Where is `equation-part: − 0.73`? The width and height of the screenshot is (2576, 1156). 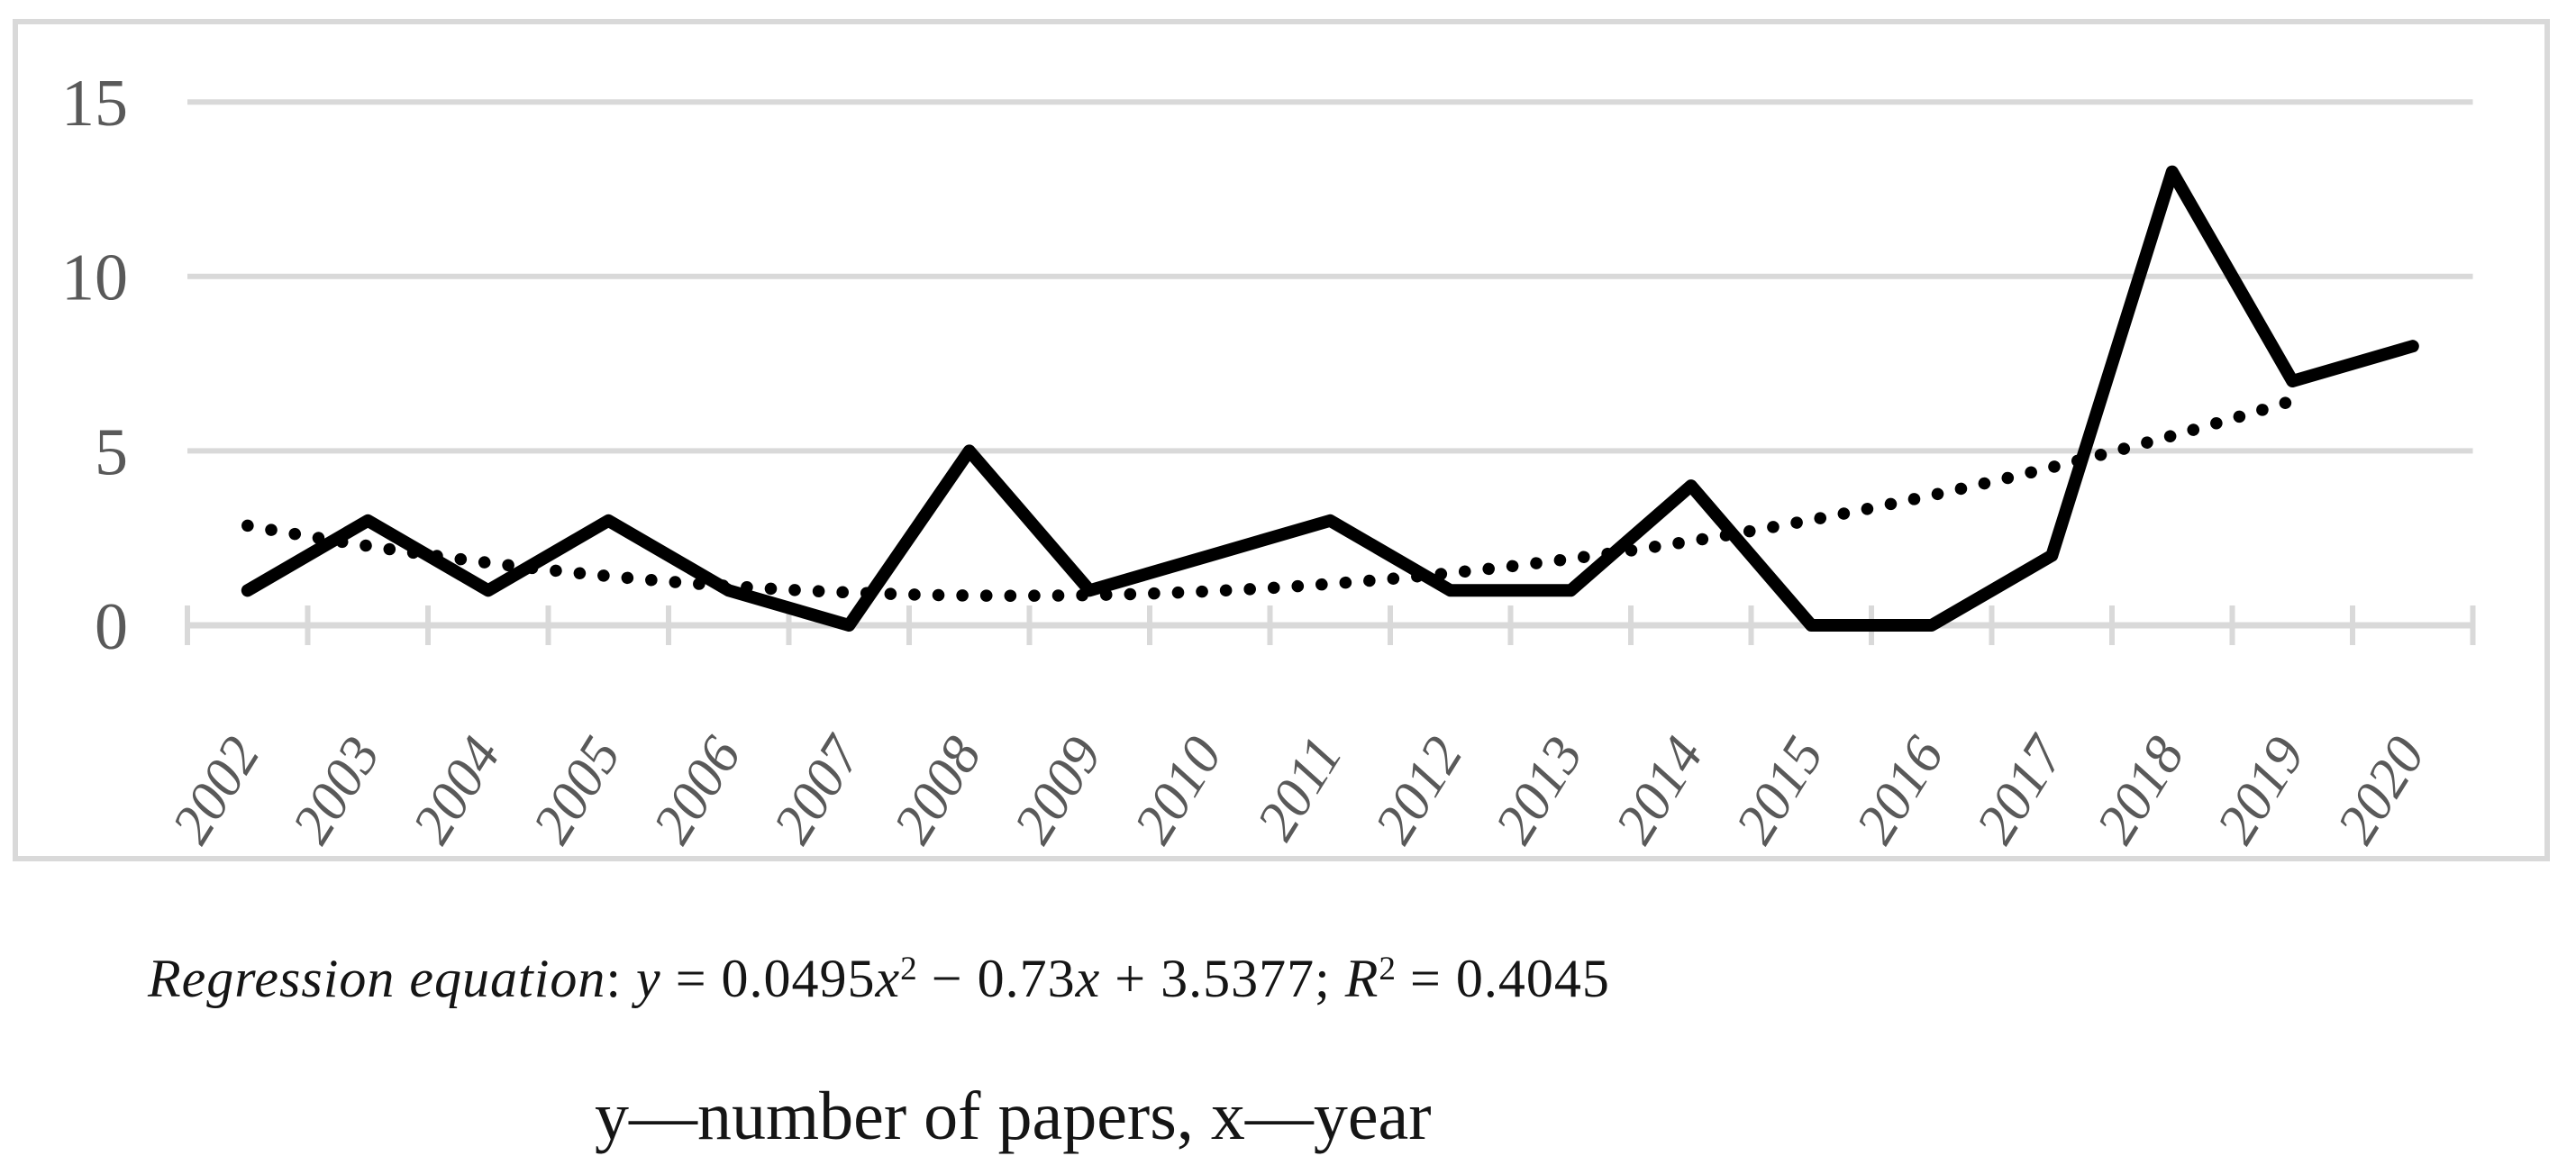 equation-part: − 0.73 is located at coordinates (996, 978).